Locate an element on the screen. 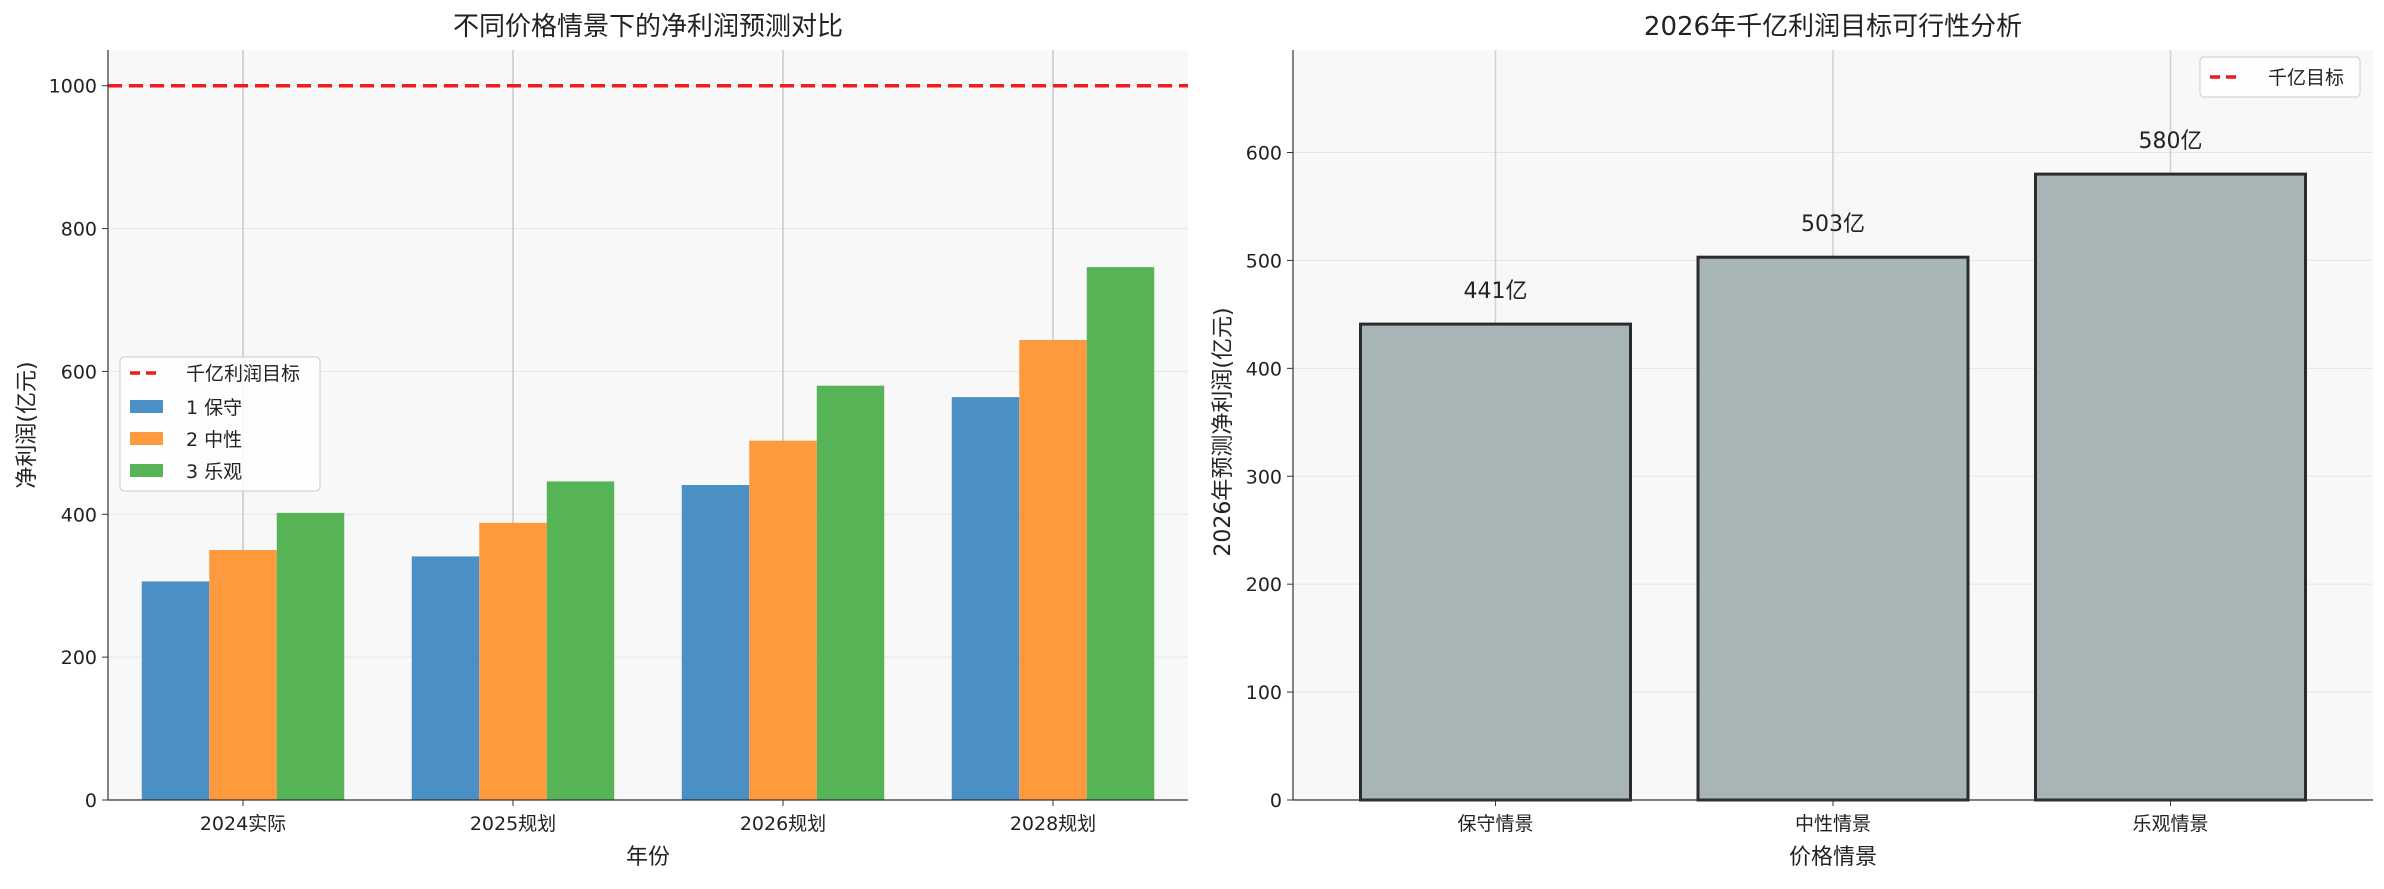  left-y-tick-label: 400 is located at coordinates (79, 515).